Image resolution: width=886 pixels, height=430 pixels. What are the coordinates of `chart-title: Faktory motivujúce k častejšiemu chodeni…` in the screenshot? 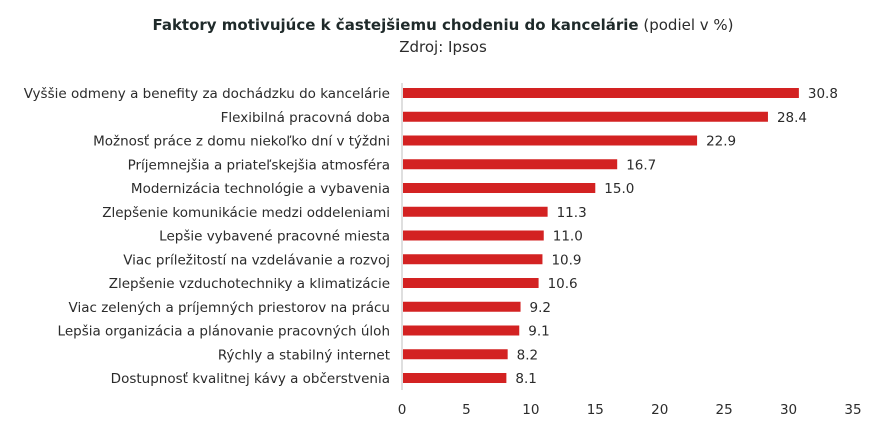 It's located at (395, 25).